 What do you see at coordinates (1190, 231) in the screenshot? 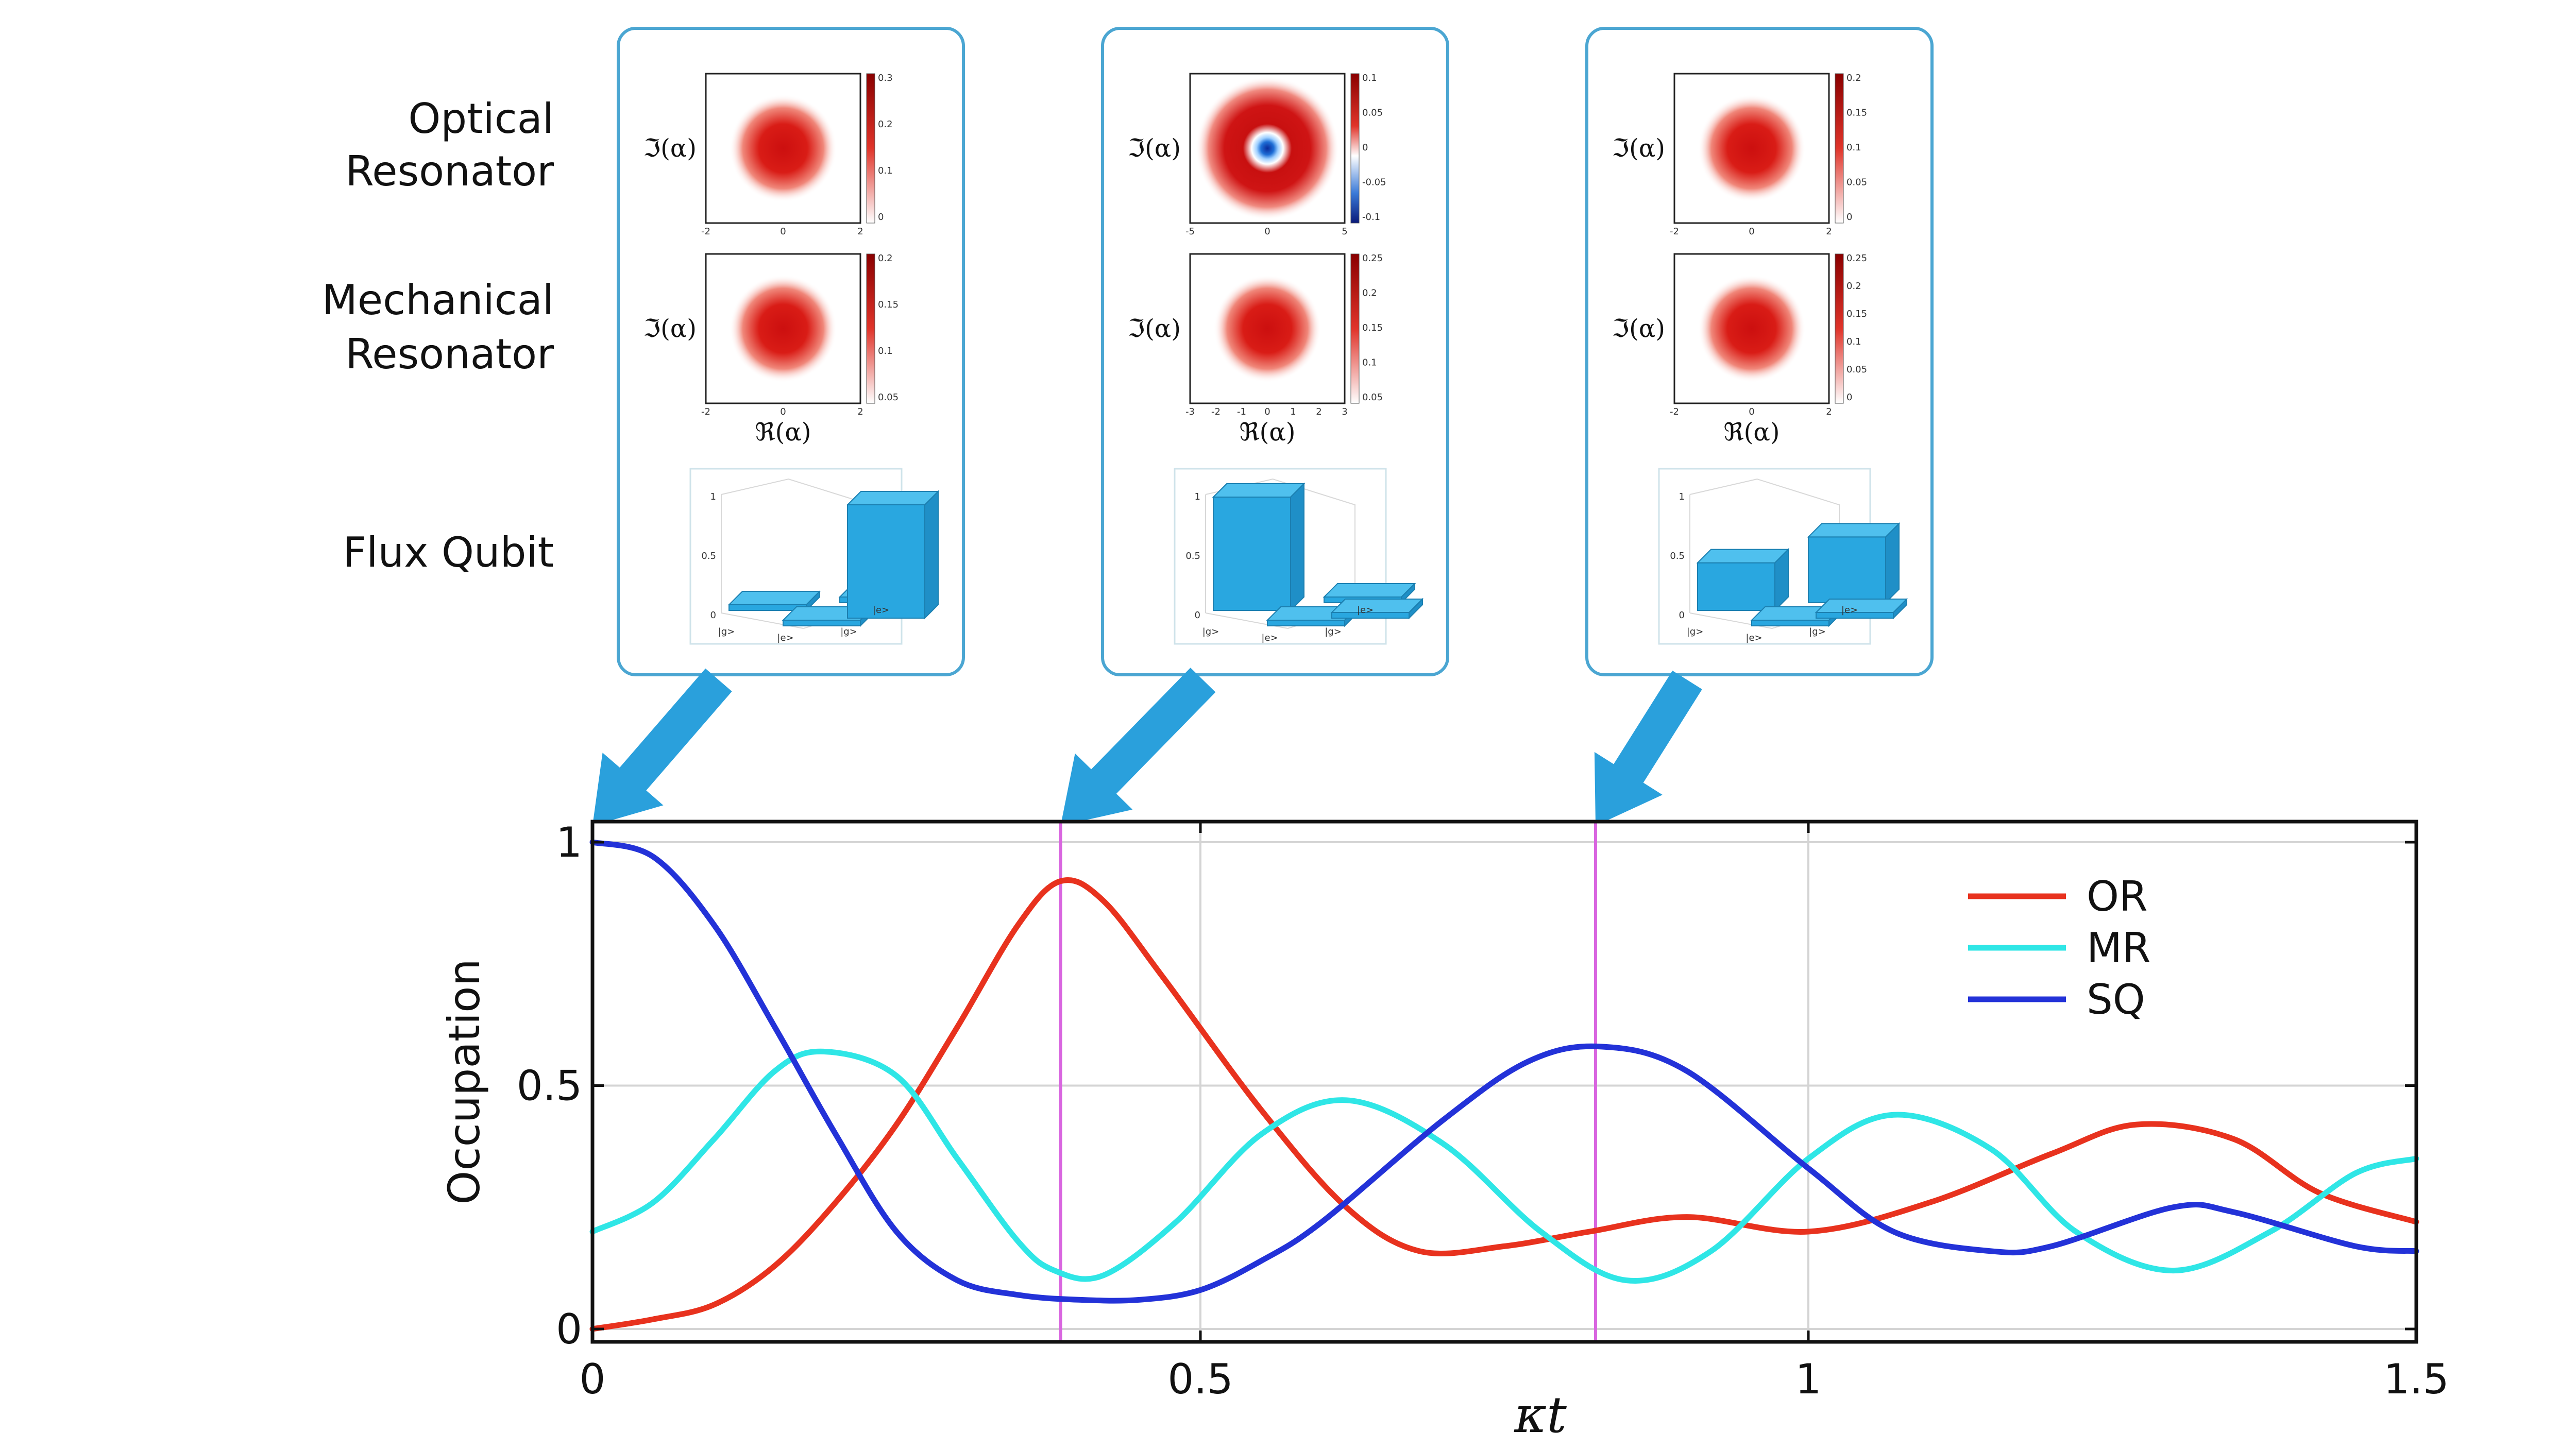
I see `heatmap-x-tick: -5` at bounding box center [1190, 231].